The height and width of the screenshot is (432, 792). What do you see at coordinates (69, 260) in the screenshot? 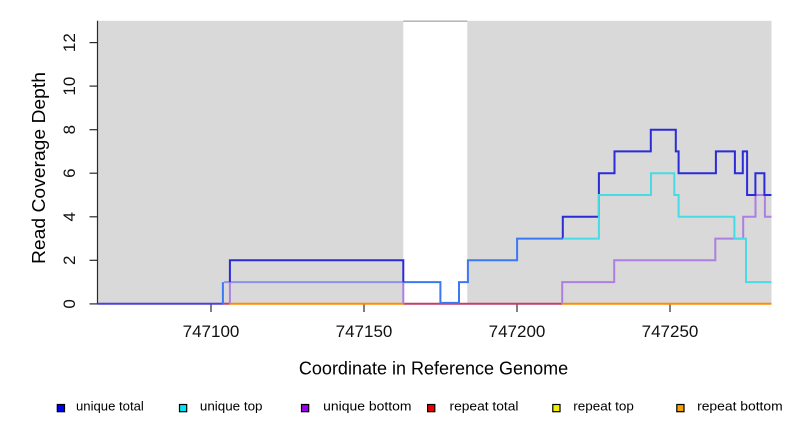
I see `svg-text: 2` at bounding box center [69, 260].